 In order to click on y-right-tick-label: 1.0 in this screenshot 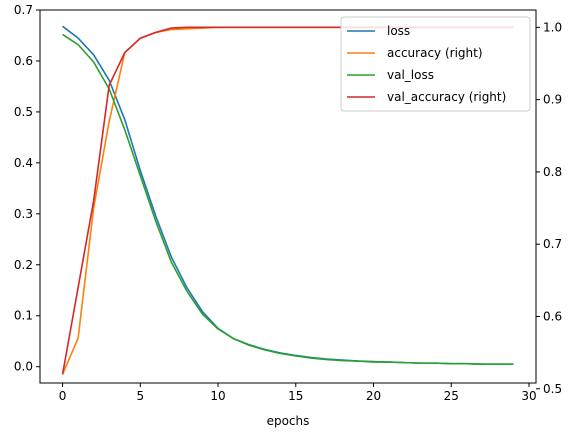, I will do `click(552, 27)`.